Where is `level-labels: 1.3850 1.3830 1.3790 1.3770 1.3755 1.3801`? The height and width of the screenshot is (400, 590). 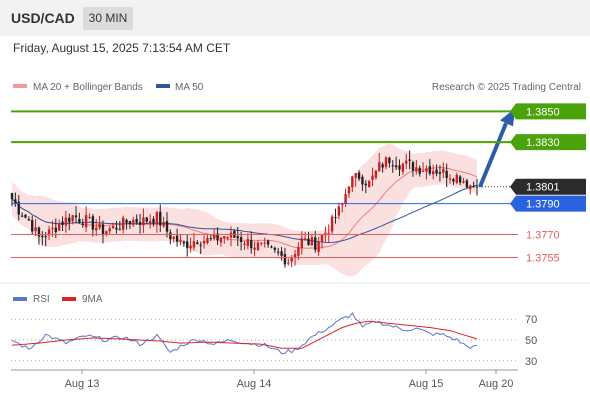 level-labels: 1.3850 1.3830 1.3790 1.3770 1.3755 1.3801 is located at coordinates (548, 184).